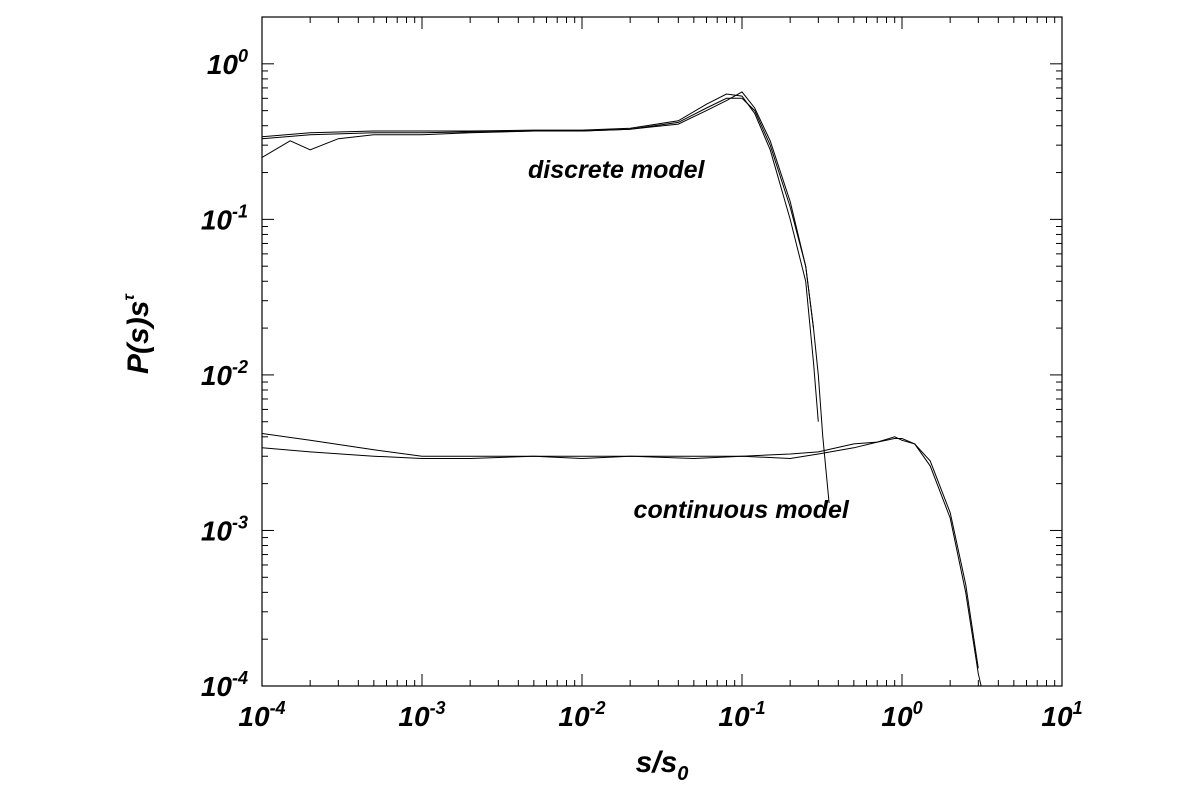 The height and width of the screenshot is (800, 1200). I want to click on y-tick-label-exp: -1, so click(240, 211).